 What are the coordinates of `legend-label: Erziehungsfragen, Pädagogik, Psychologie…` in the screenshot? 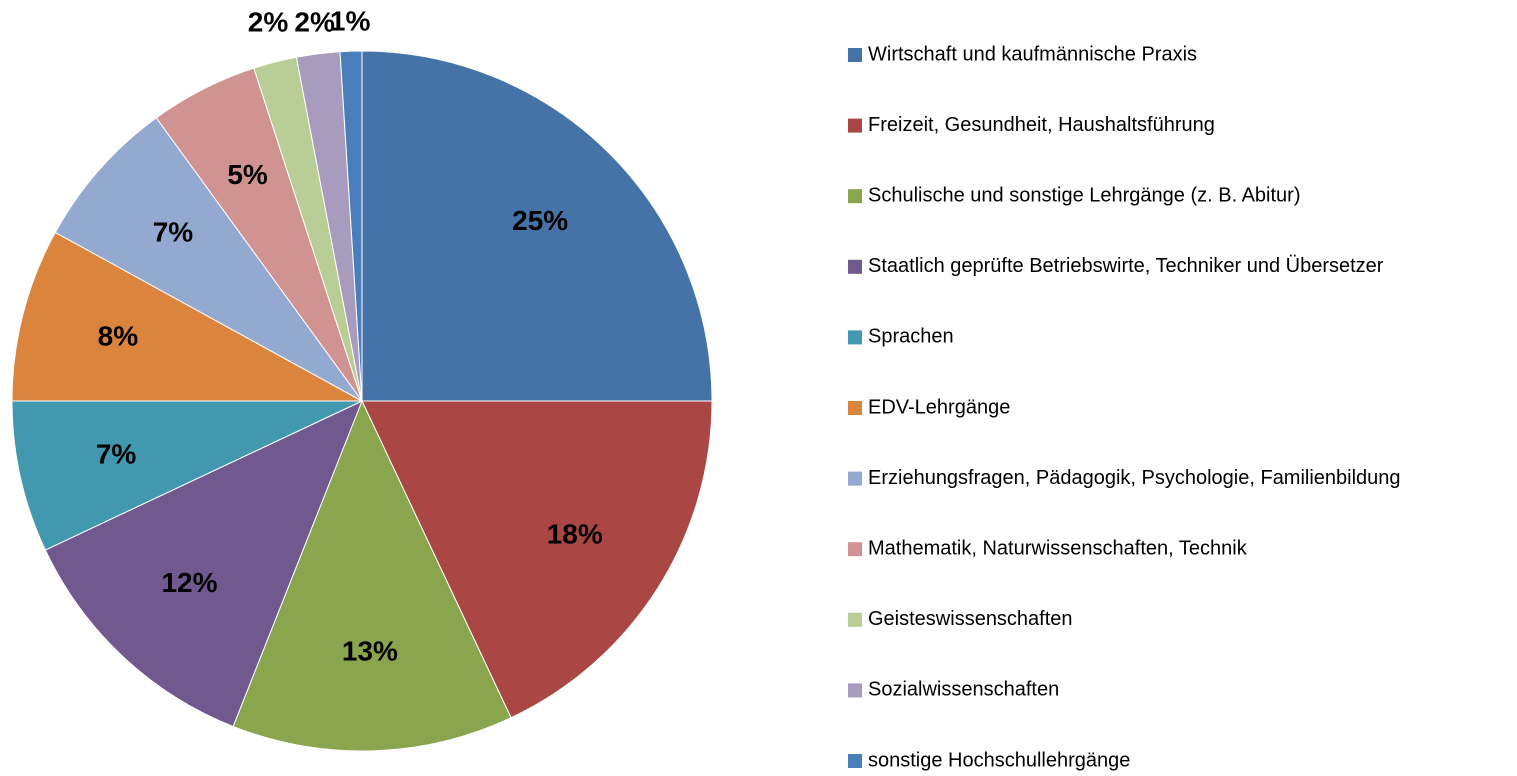 It's located at (1134, 478).